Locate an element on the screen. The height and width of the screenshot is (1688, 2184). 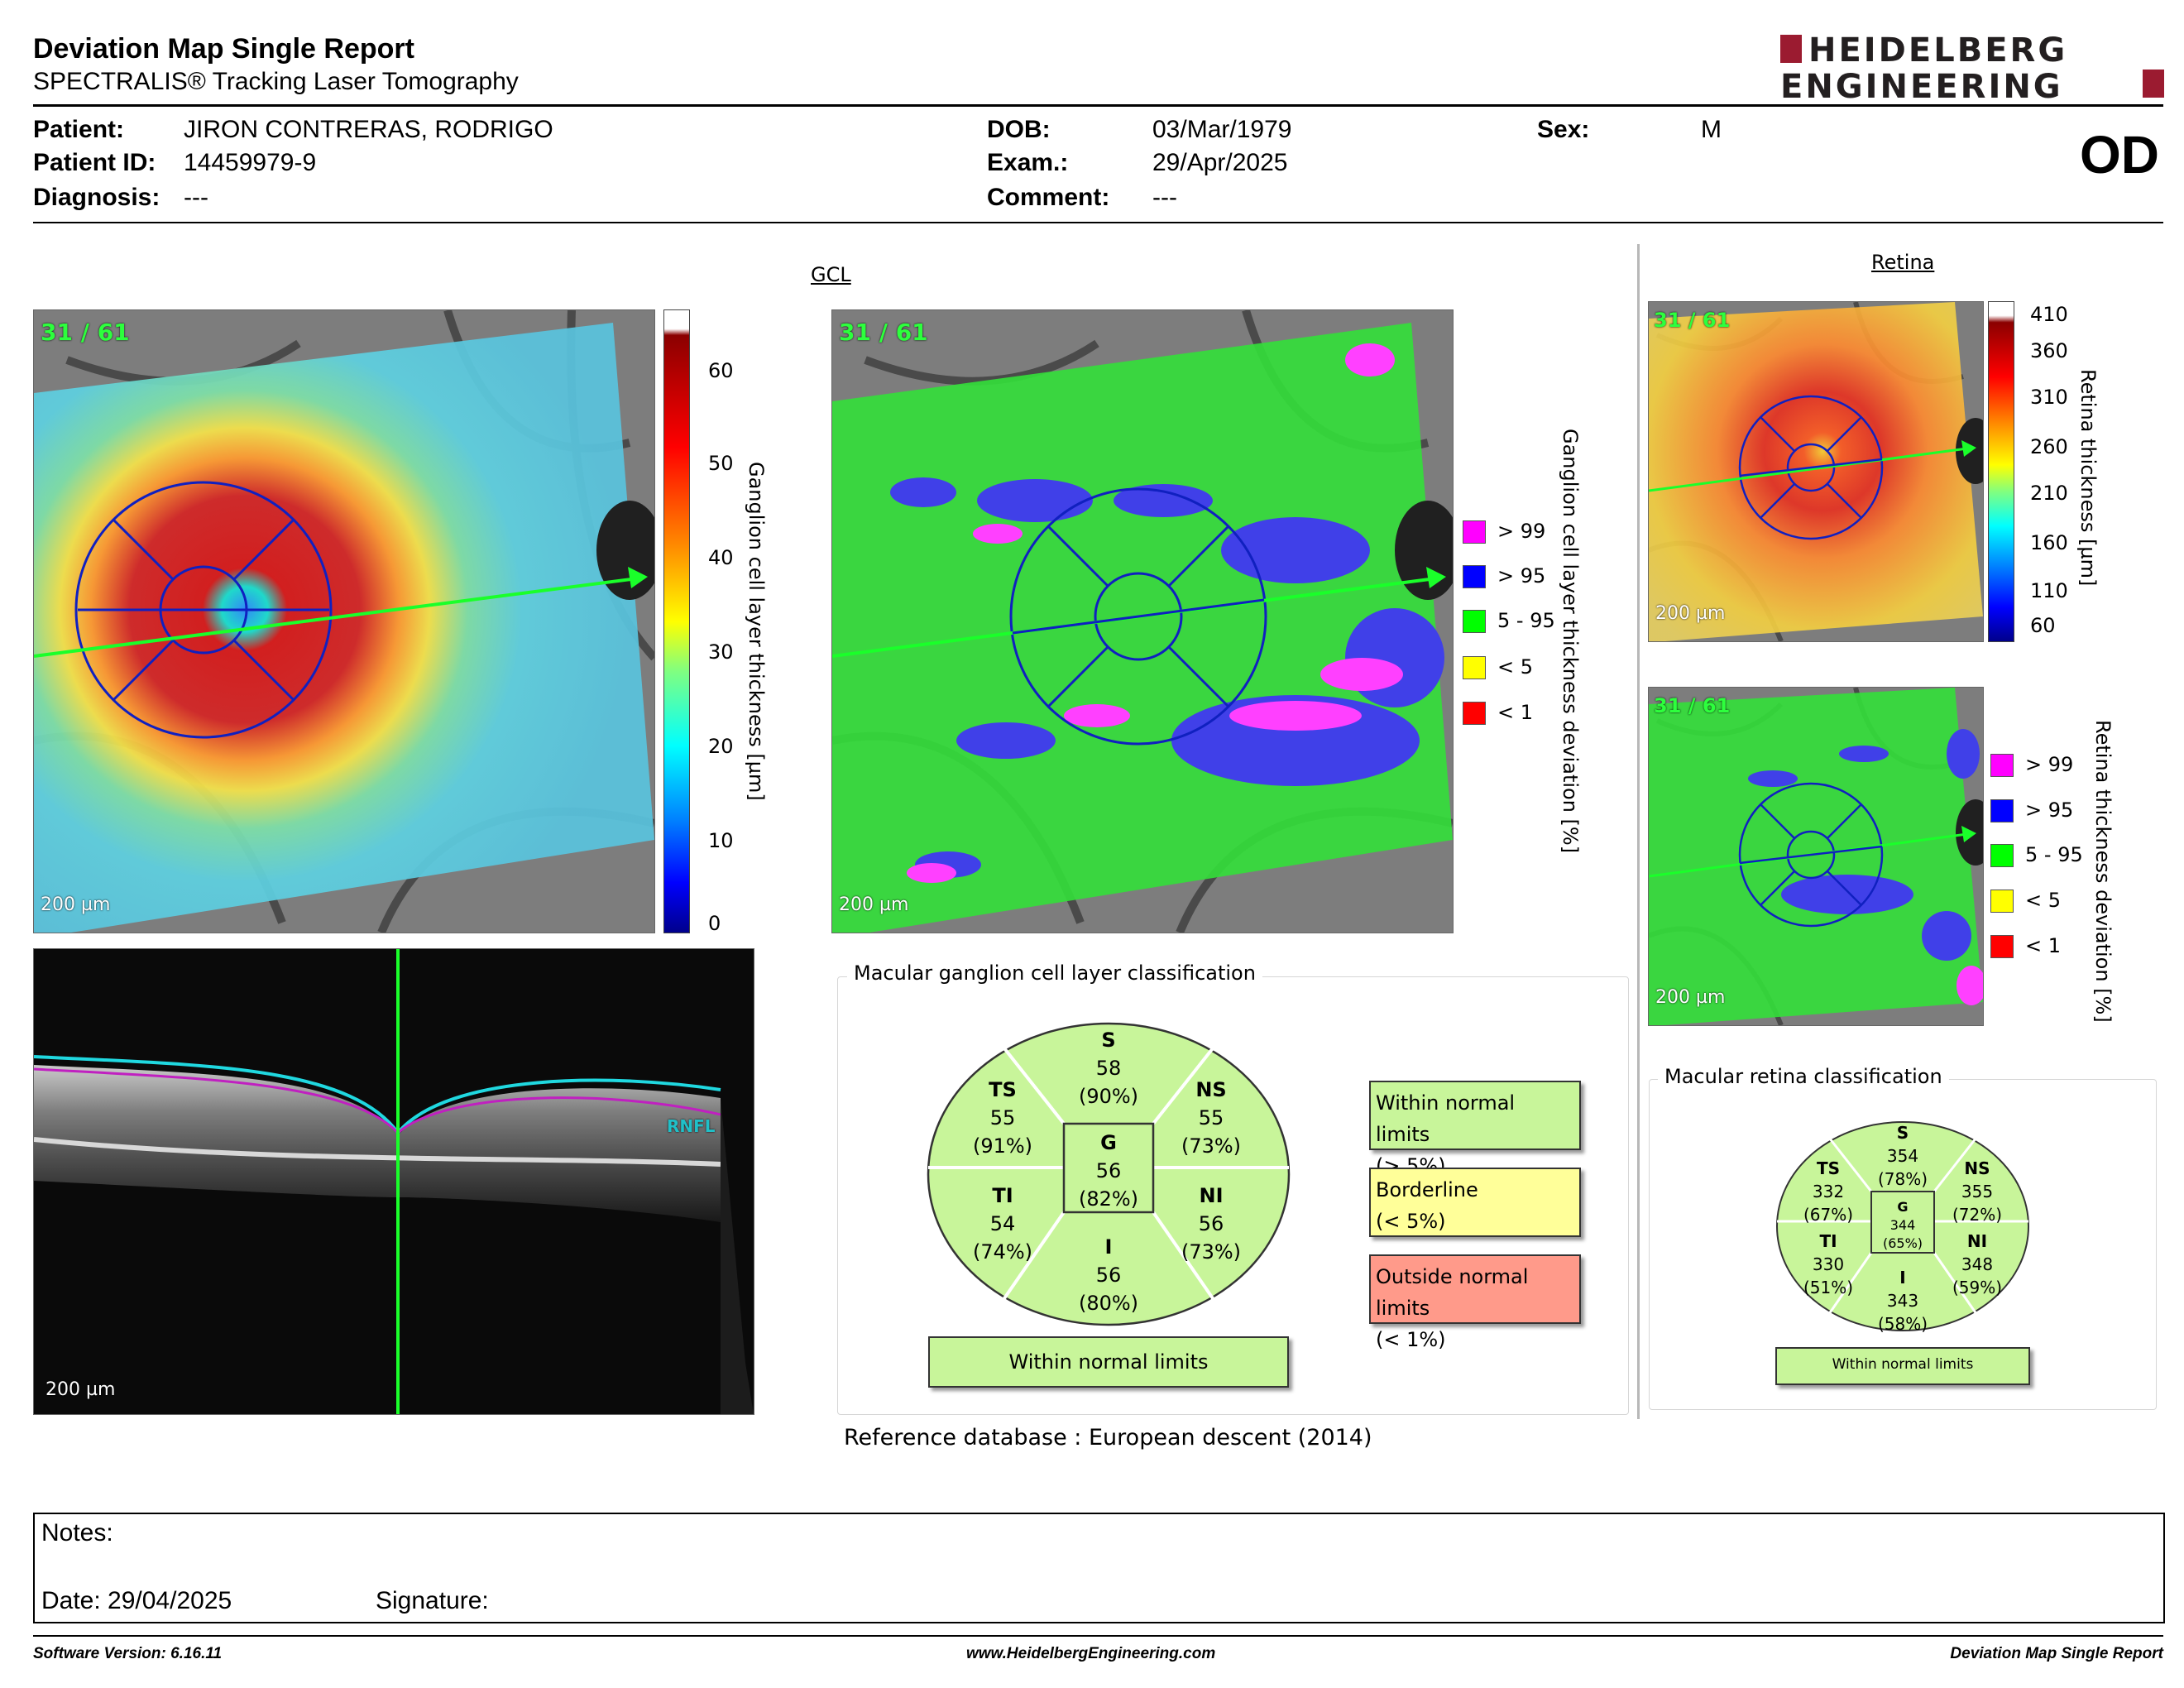
gcl-sector-ellipse is located at coordinates (1109, 1174).